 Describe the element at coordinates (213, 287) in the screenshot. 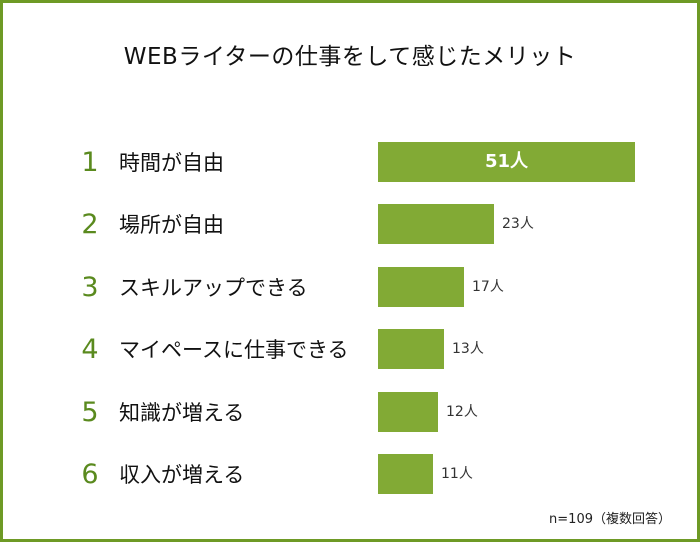

I see `category-label: スキルアップできる` at that location.